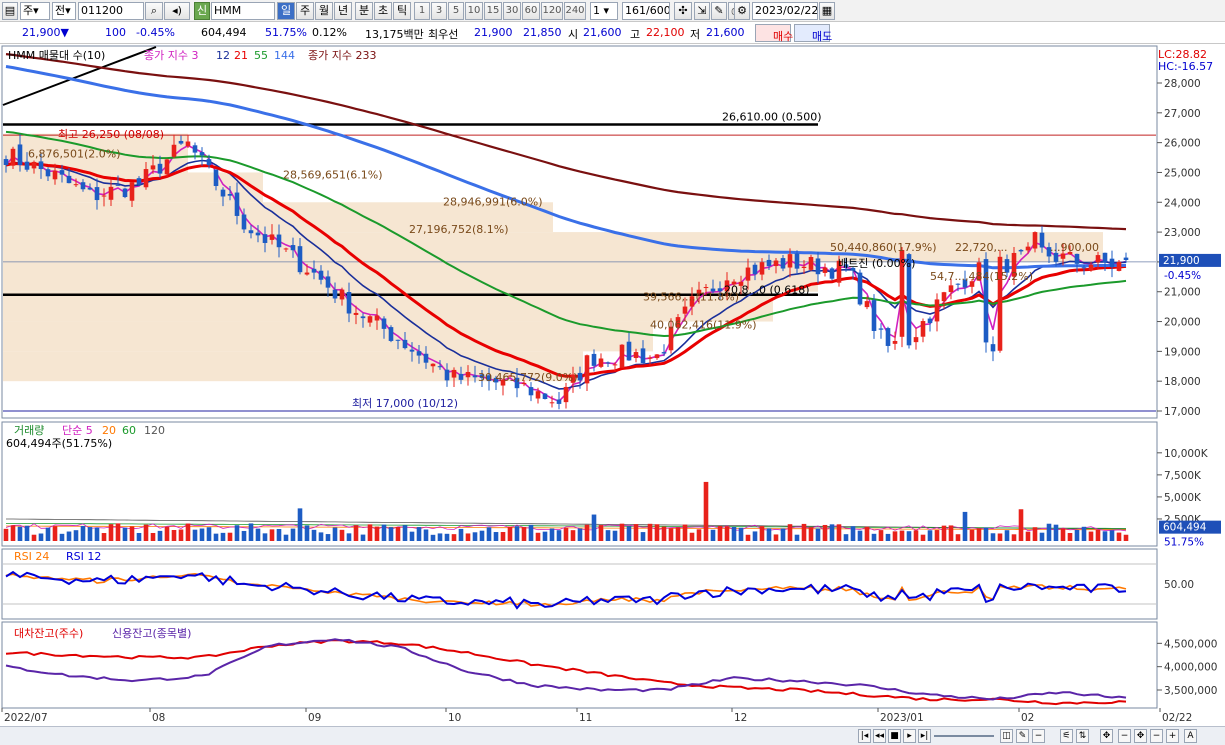 This screenshot has height=745, width=1225. Describe the element at coordinates (772, 116) in the screenshot. I see `fib-annotation: 26,610.00 (0.500)` at that location.